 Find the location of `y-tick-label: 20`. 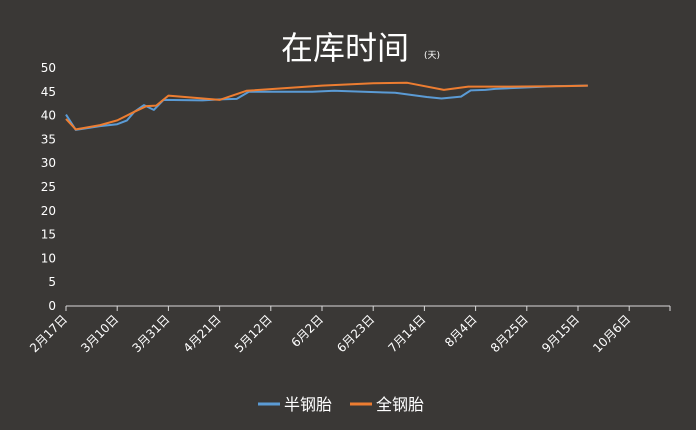

y-tick-label: 20 is located at coordinates (48, 211).